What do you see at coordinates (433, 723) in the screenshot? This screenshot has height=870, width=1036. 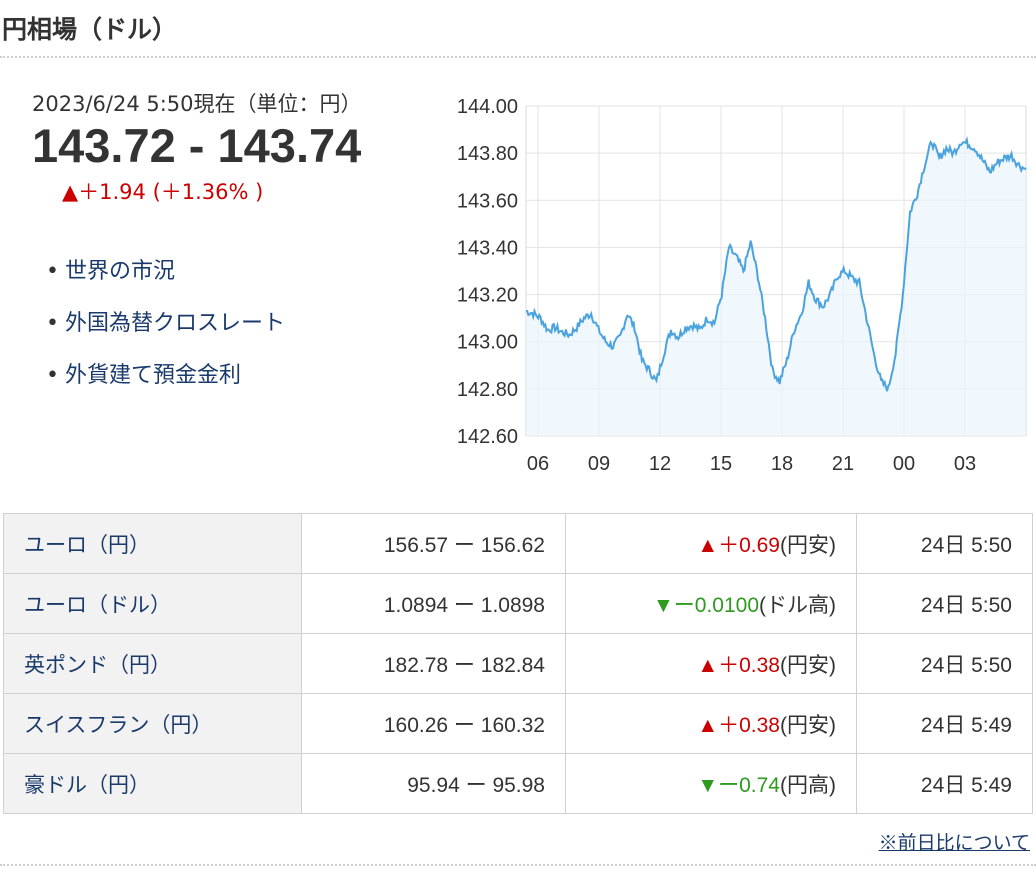 I see `rate-cell: 160.26 ー 160.32` at bounding box center [433, 723].